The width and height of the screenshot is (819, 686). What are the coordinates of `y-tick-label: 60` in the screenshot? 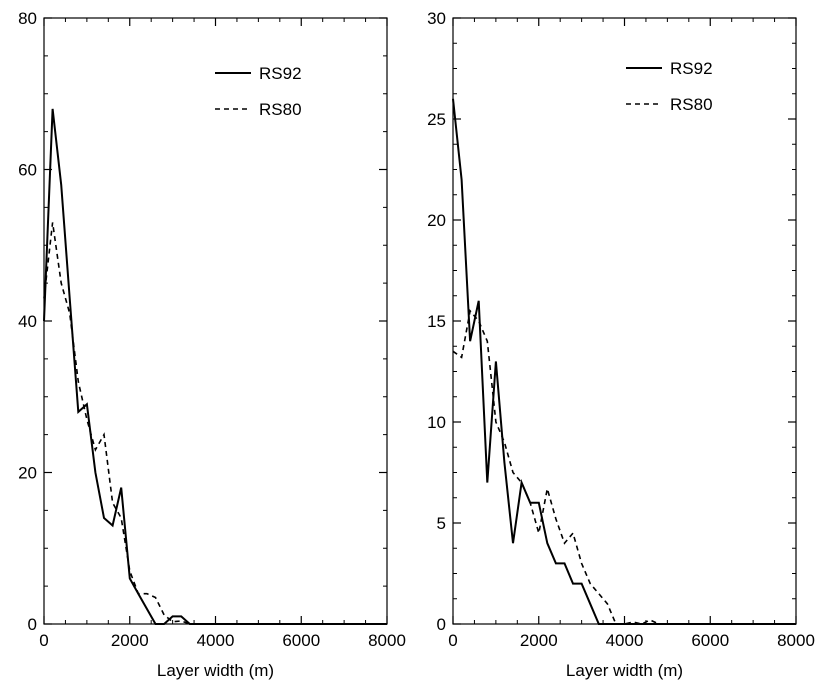 It's located at (27, 170).